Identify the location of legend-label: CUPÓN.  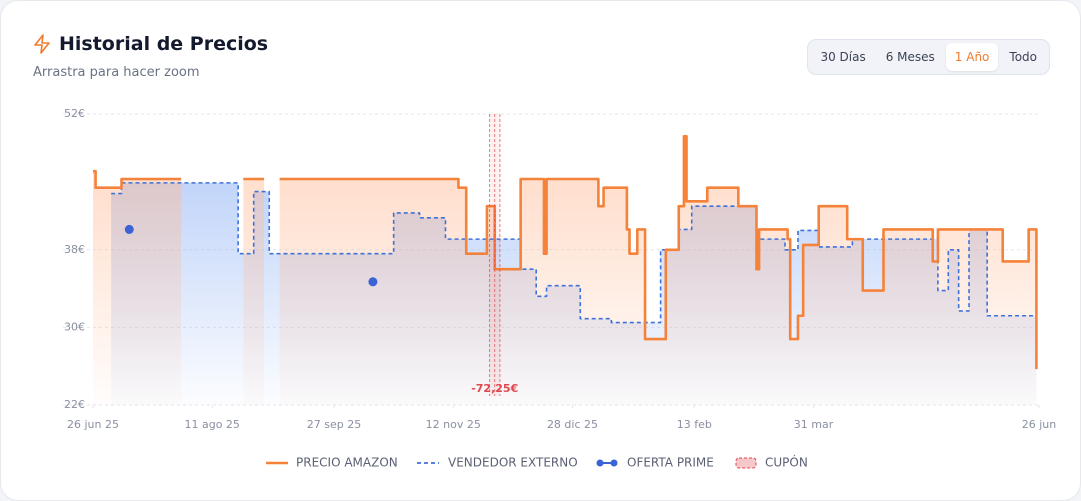
(786, 462).